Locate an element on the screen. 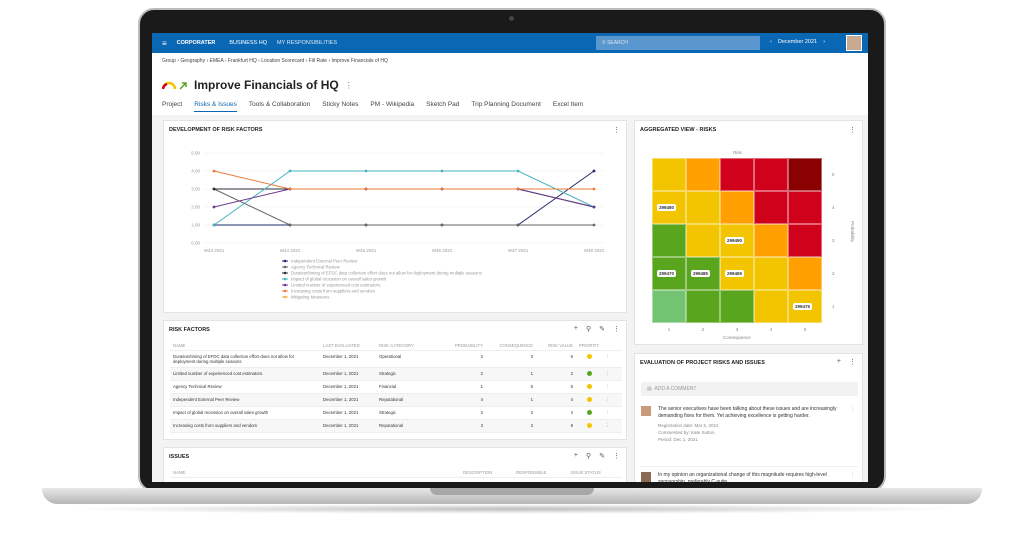 This screenshot has height=549, width=1024. col-probability: PROBABILITY is located at coordinates (461, 346).